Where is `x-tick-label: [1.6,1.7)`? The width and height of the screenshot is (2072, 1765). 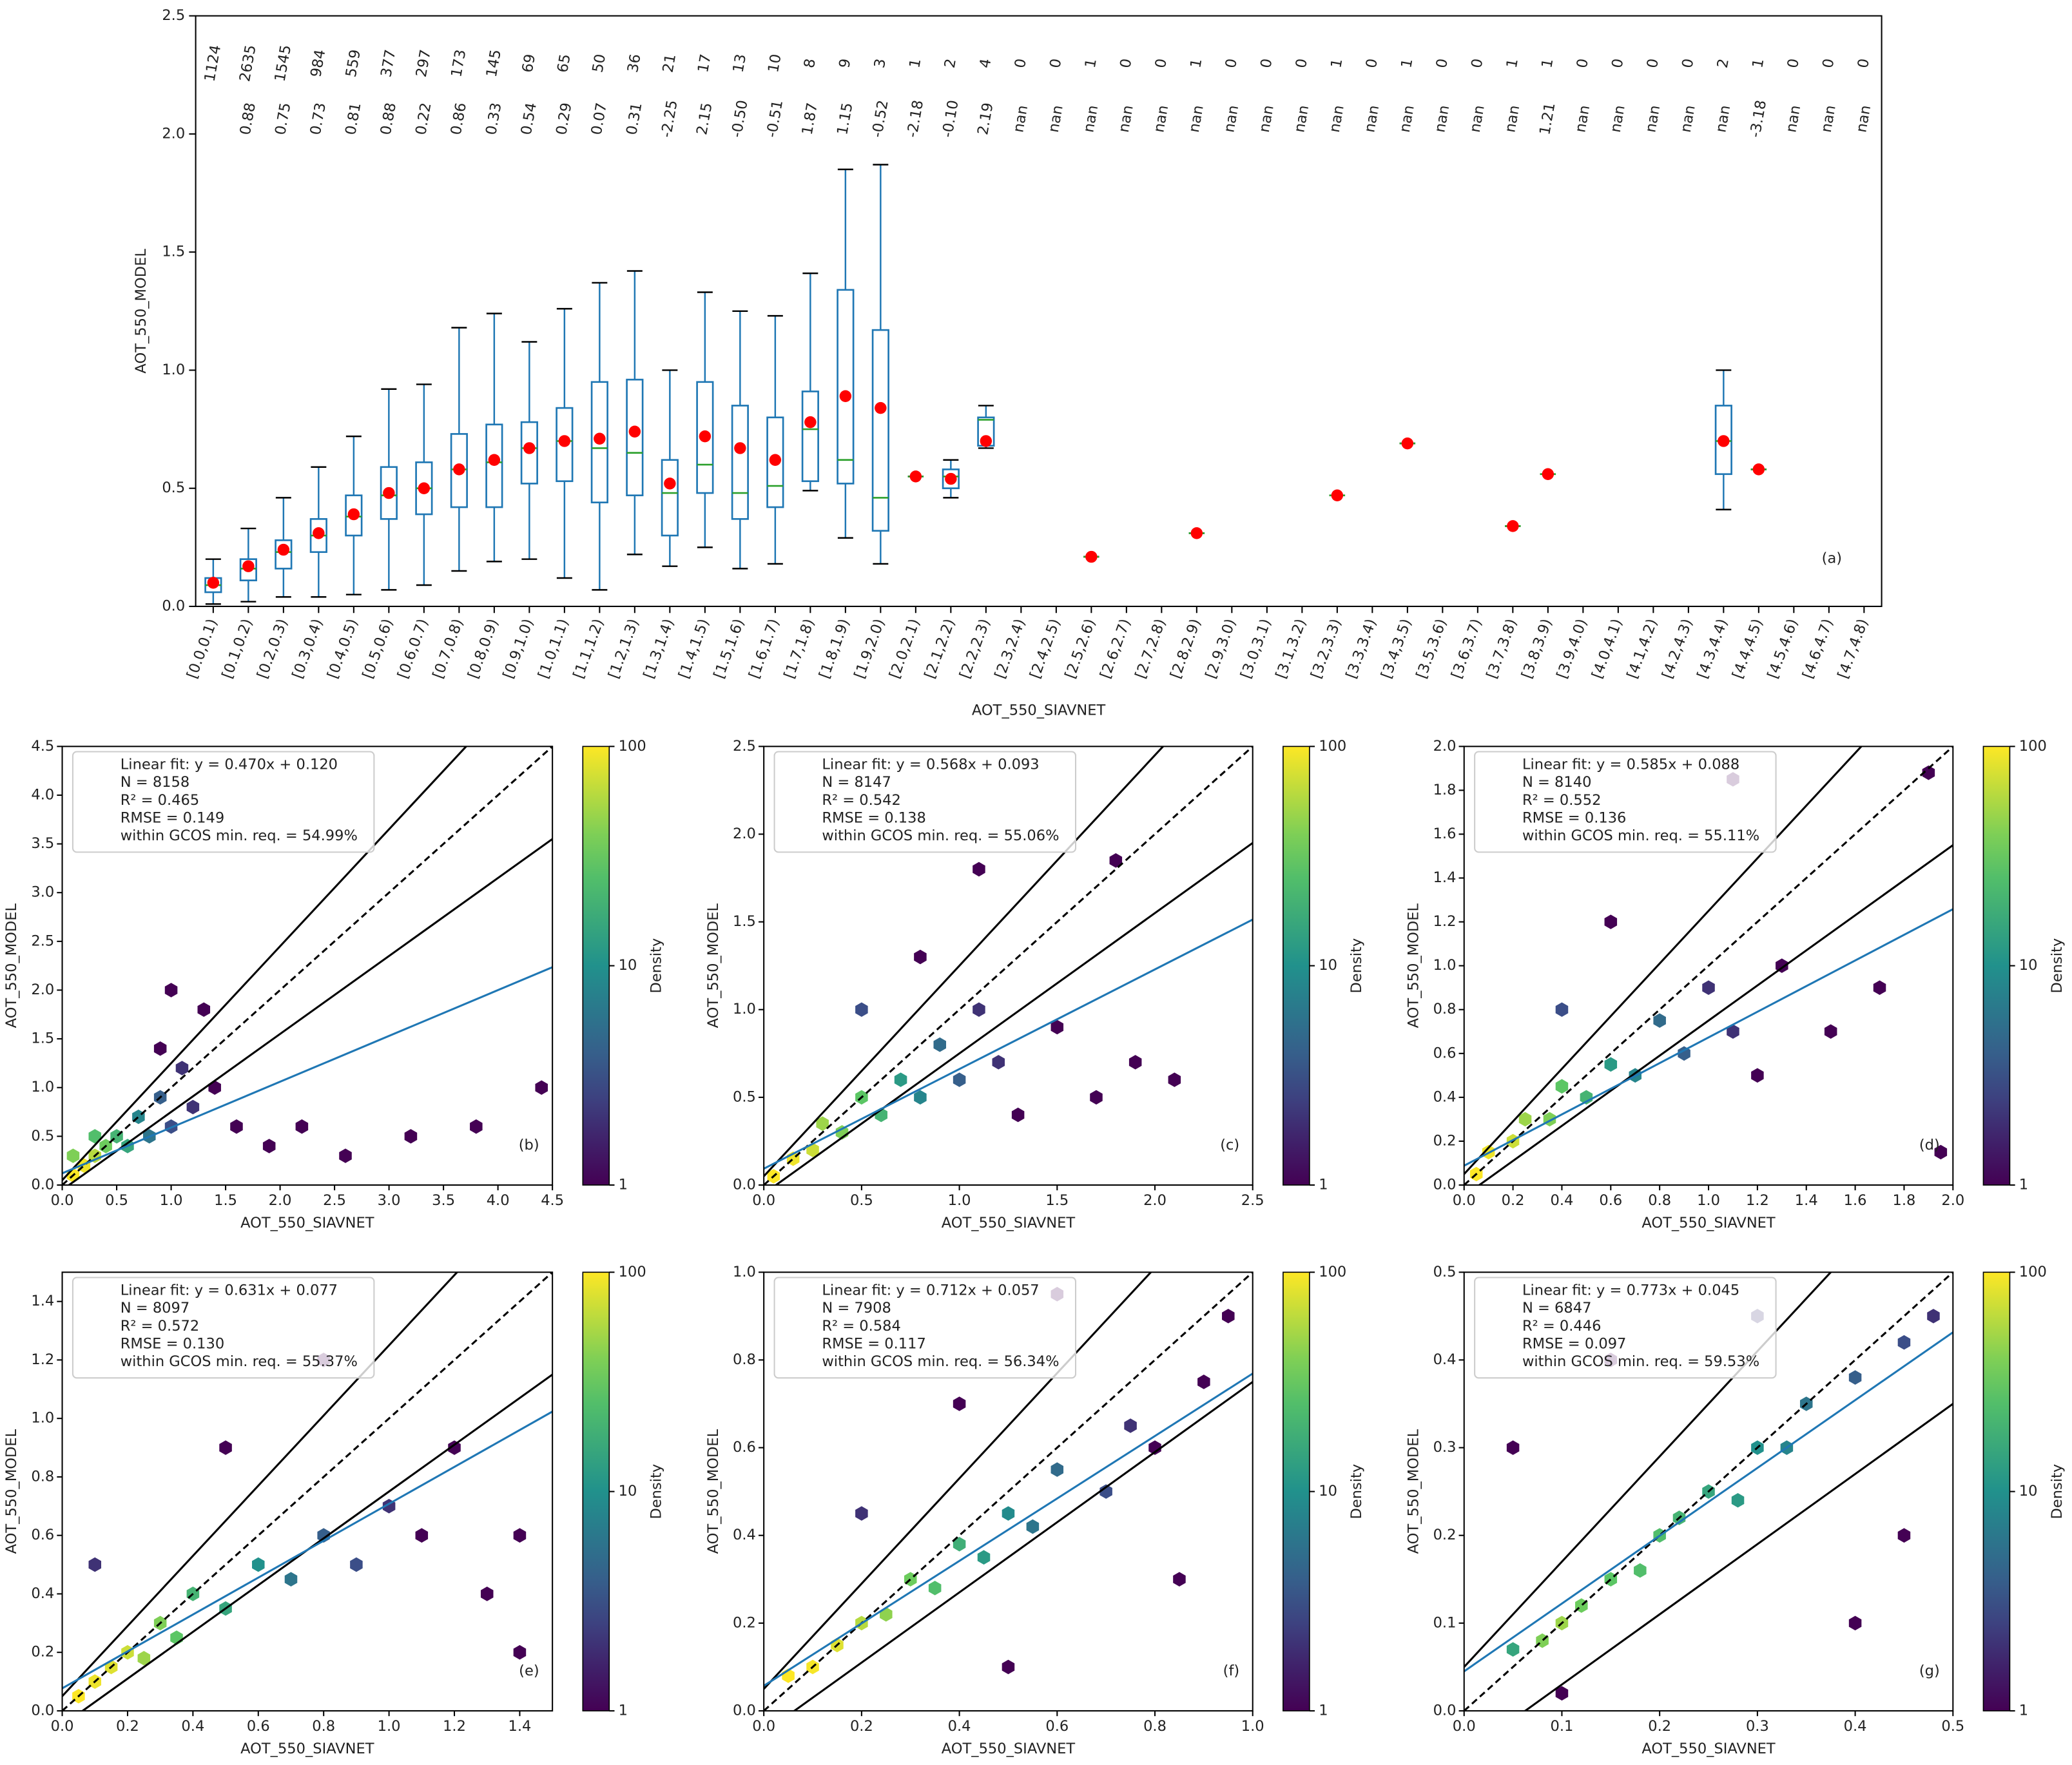 x-tick-label: [1.6,1.7) is located at coordinates (764, 649).